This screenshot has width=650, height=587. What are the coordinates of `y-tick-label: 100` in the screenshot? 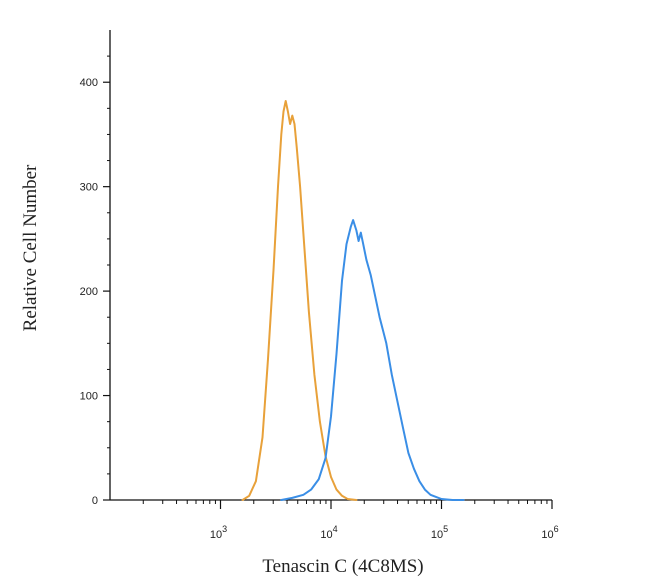 It's located at (89, 397).